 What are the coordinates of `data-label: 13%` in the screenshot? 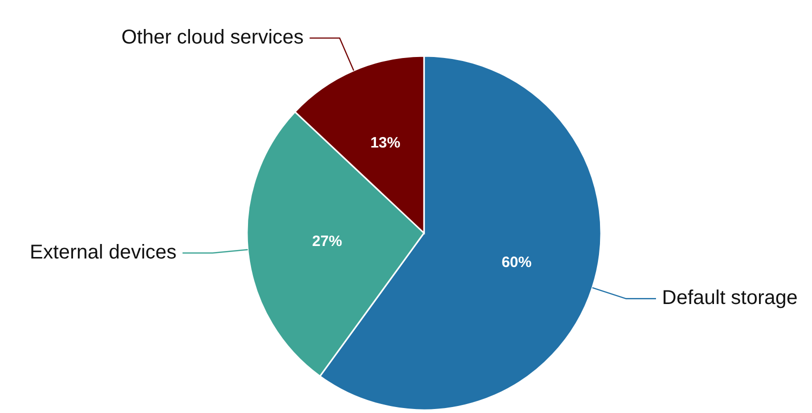 It's located at (385, 143).